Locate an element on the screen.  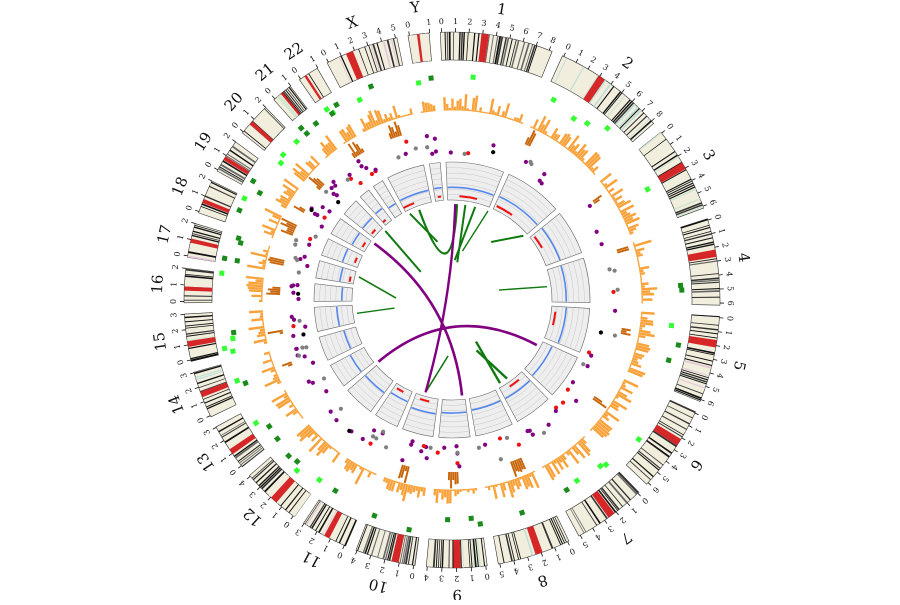
tick-label: 6 is located at coordinates (525, 31).